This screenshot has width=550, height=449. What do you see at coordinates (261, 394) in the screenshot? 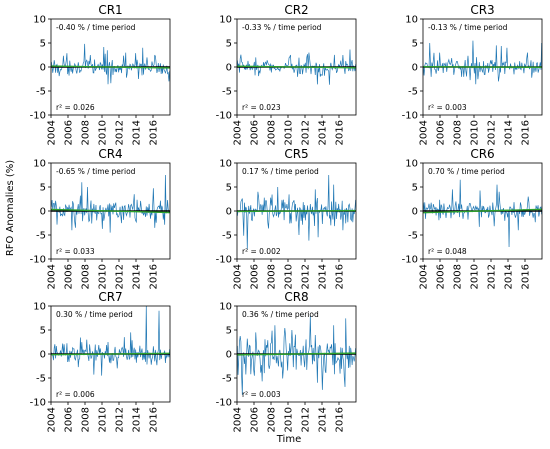
I see `r2-annotation: r² = 0.003` at bounding box center [261, 394].